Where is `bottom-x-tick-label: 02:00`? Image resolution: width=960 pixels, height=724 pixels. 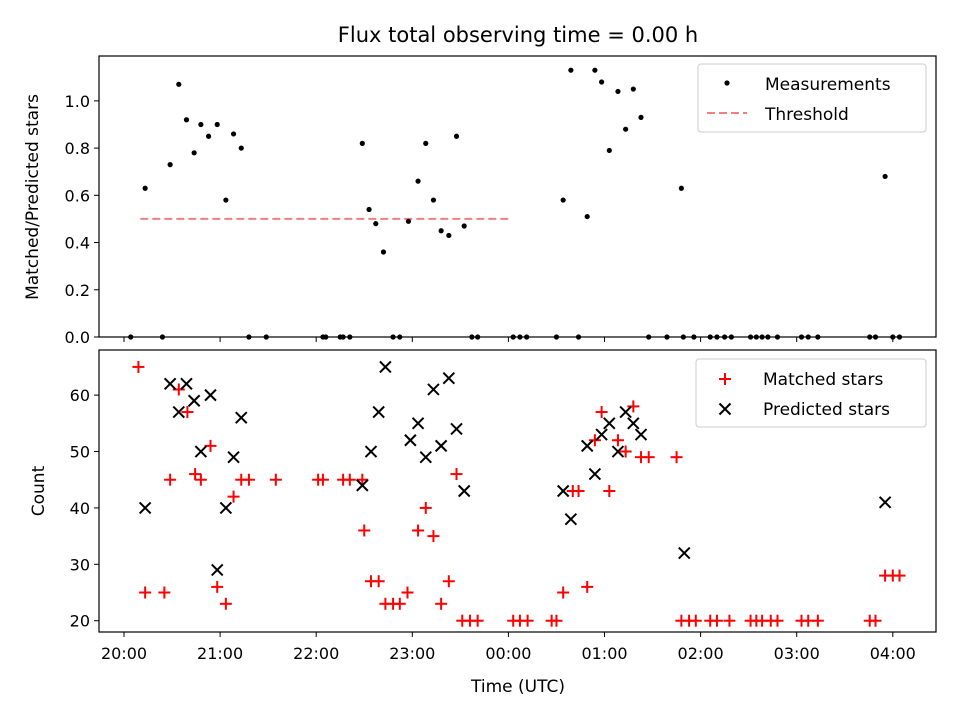 bottom-x-tick-label: 02:00 is located at coordinates (701, 653).